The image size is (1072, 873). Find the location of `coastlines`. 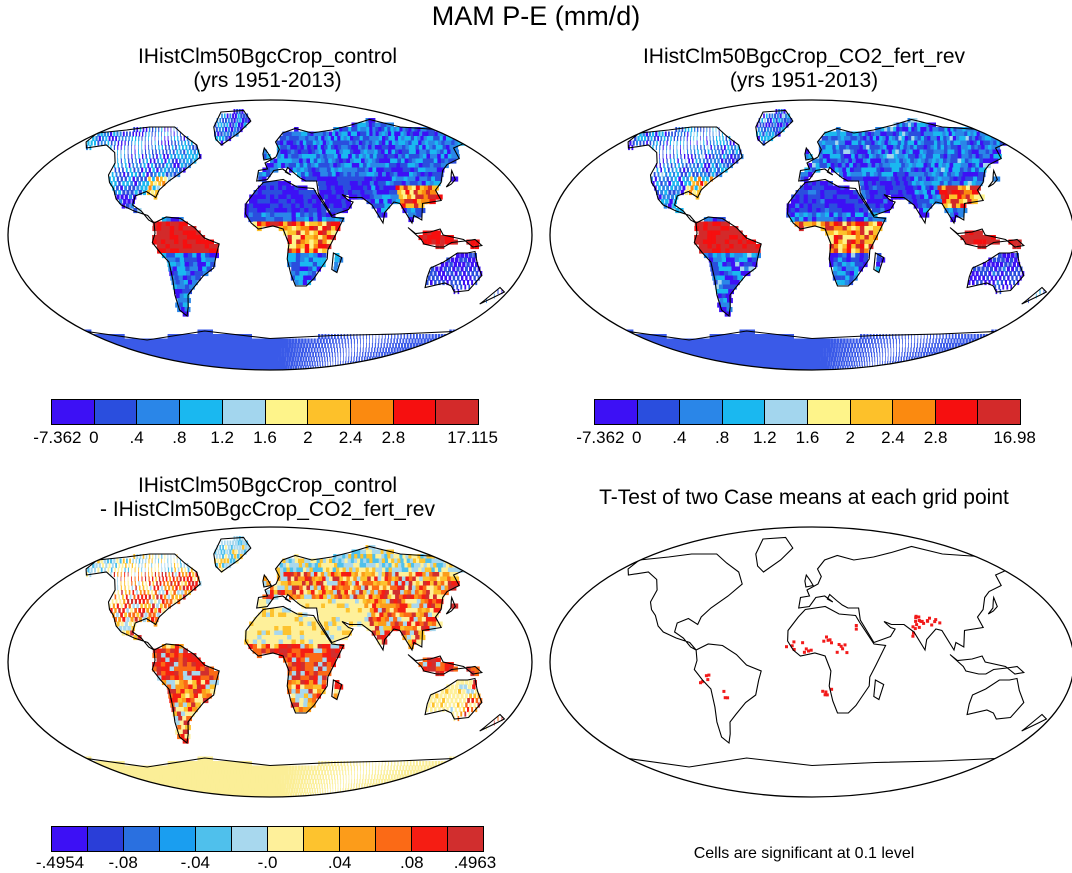

coastlines is located at coordinates (830, 239).